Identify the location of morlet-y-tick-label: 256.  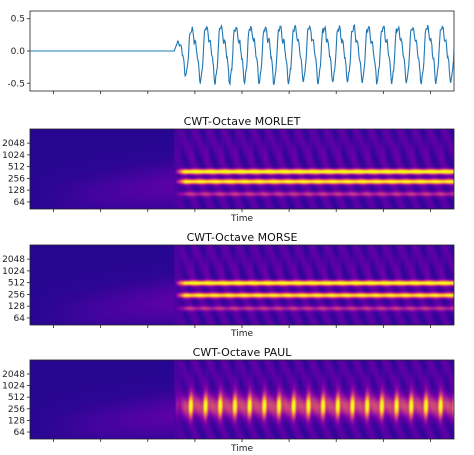
(16, 179).